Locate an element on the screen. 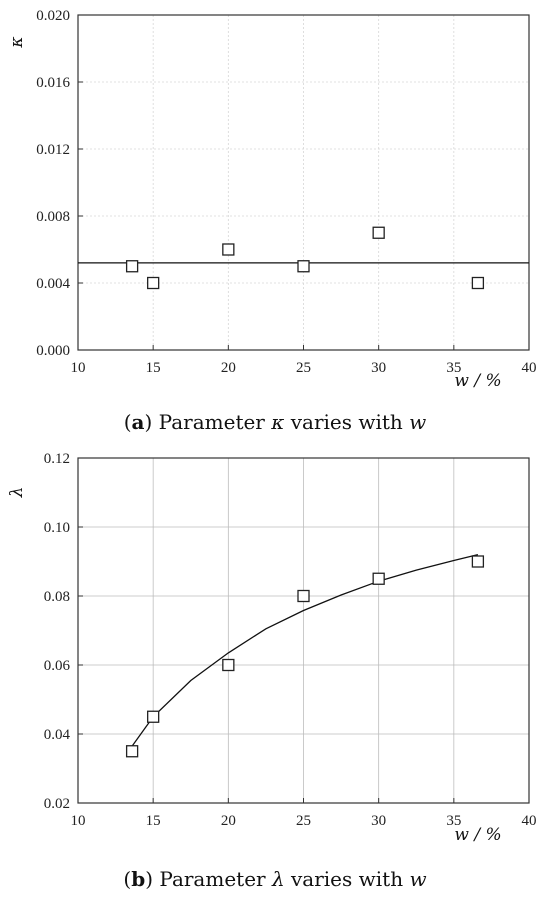 The height and width of the screenshot is (898, 550). caption-a-text2: varies with is located at coordinates (347, 422).